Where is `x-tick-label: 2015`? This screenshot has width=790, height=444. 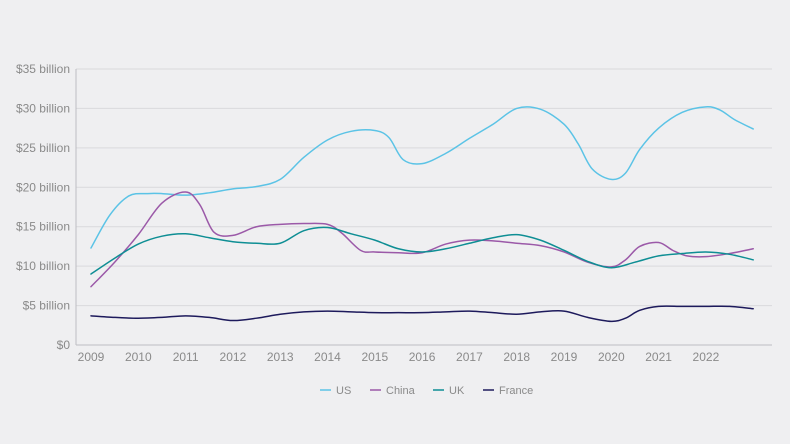 x-tick-label: 2015 is located at coordinates (374, 357).